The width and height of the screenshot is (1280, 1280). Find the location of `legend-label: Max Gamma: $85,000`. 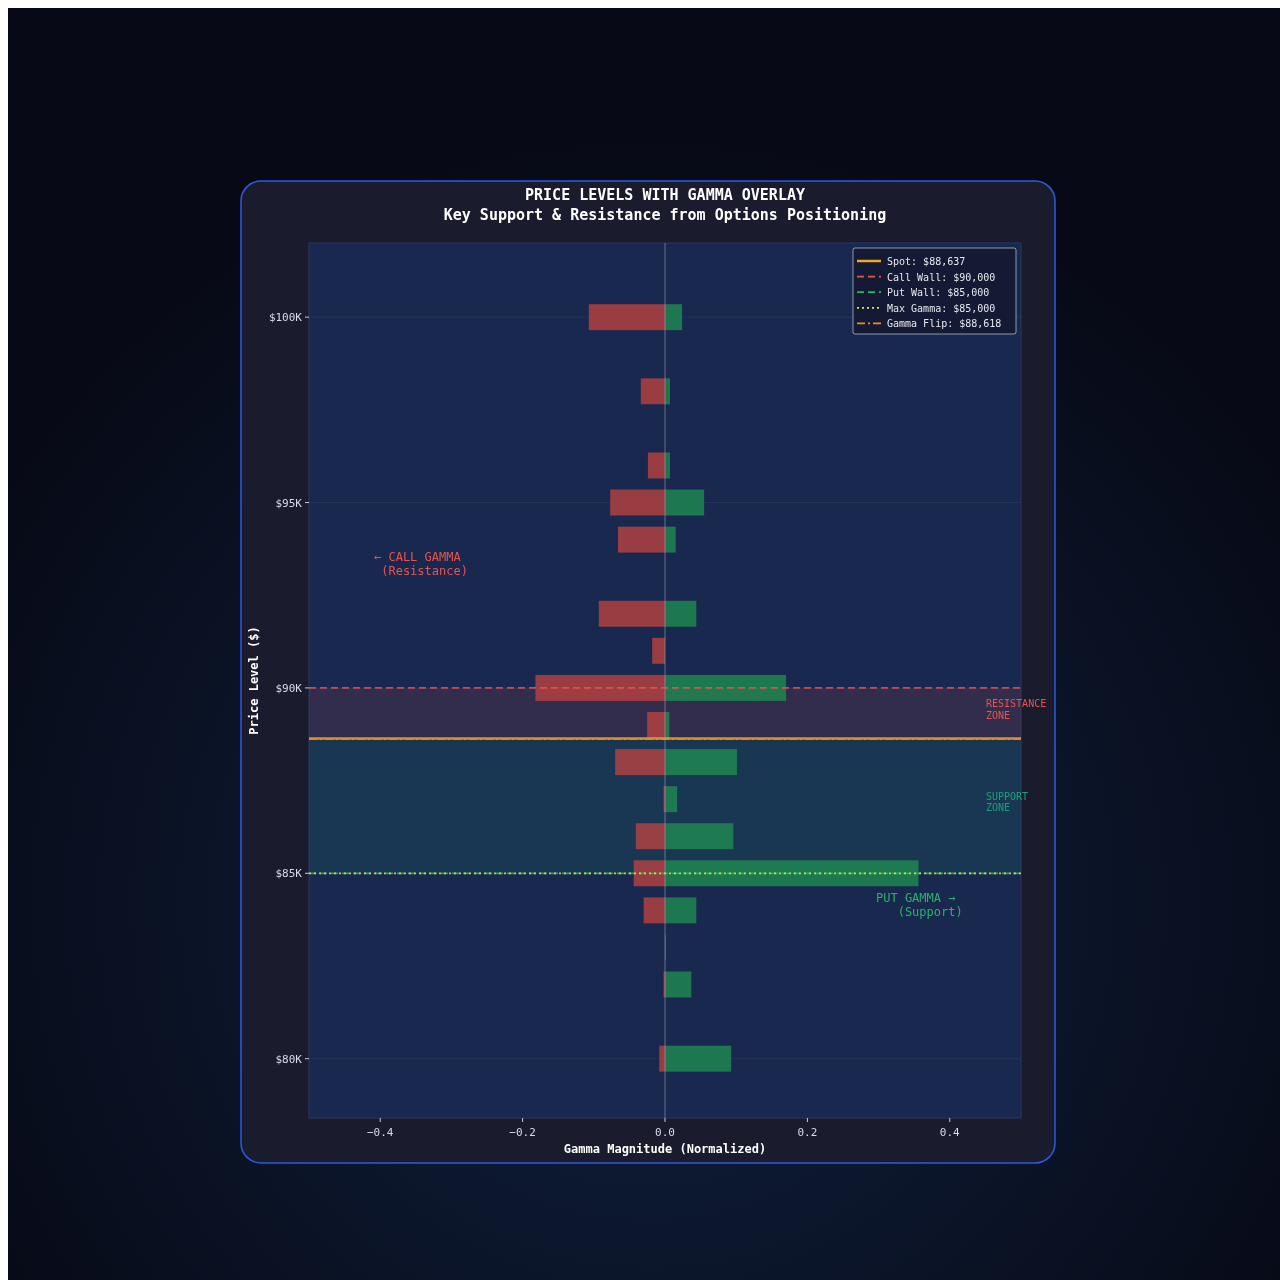

legend-label: Max Gamma: $85,000 is located at coordinates (941, 308).